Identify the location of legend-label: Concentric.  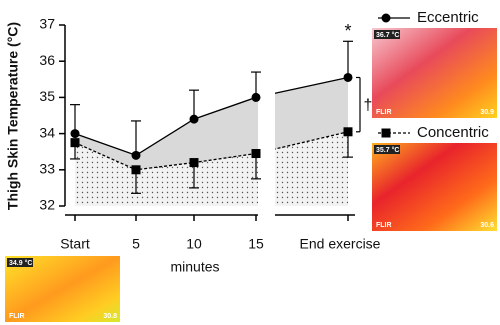
(453, 132).